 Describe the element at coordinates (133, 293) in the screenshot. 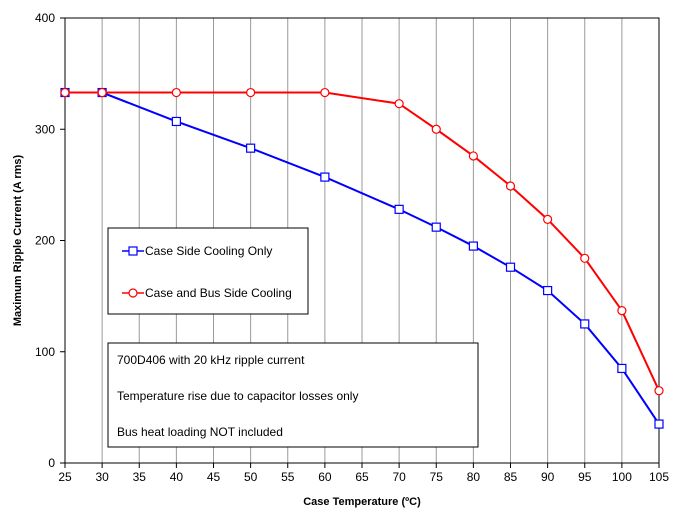

I see `legend-circle-marker-icon` at that location.